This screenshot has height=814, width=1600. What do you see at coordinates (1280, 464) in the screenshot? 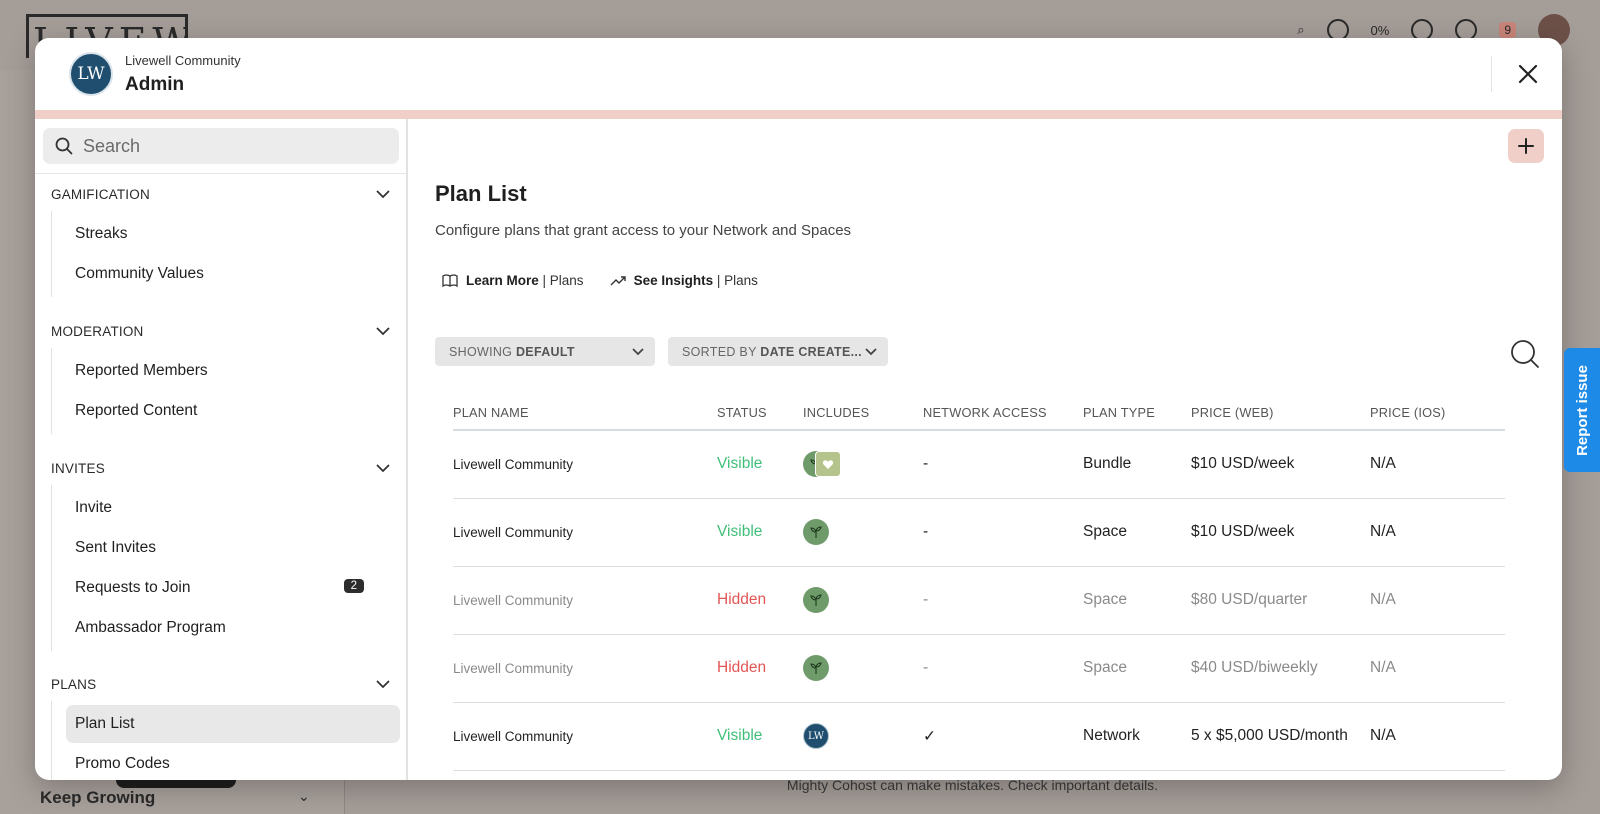
I see `plan-price-web: $10 USD/week` at bounding box center [1280, 464].